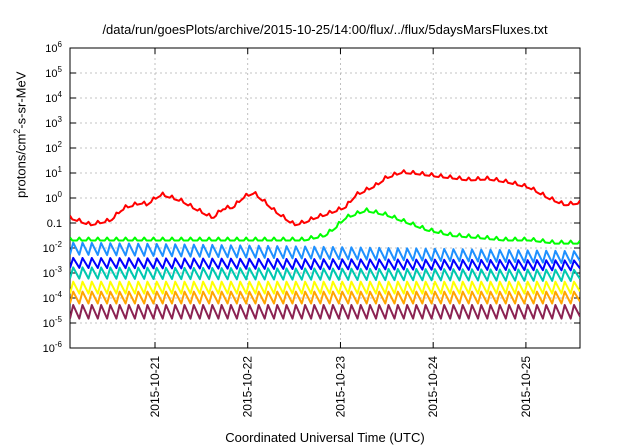  Describe the element at coordinates (53, 247) in the screenshot. I see `y-tick-label: 10⁻²` at that location.